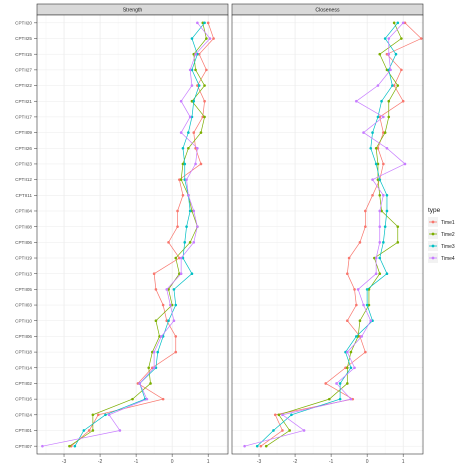  I want to click on legend-title: type, so click(434, 210).